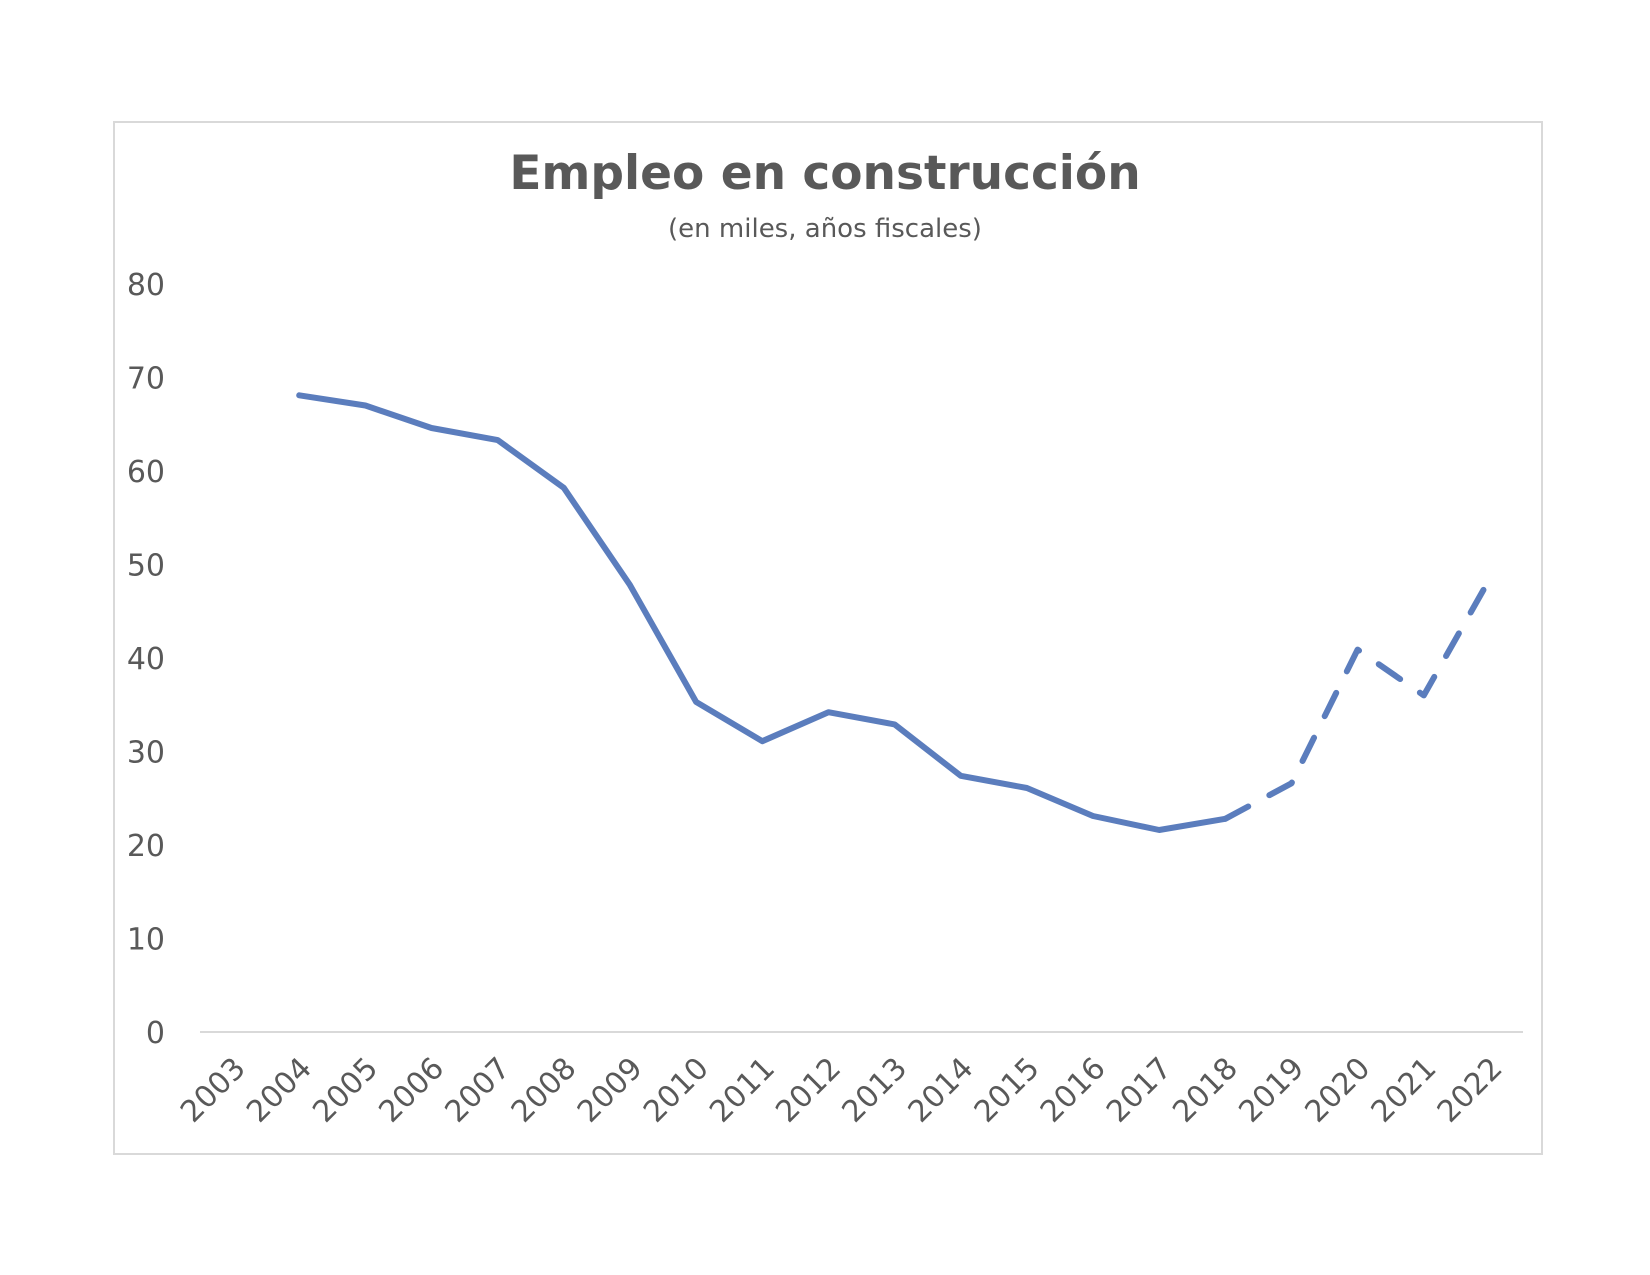 This screenshot has height=1275, width=1650. Describe the element at coordinates (411, 1090) in the screenshot. I see `x-tick-label: 2006` at that location.